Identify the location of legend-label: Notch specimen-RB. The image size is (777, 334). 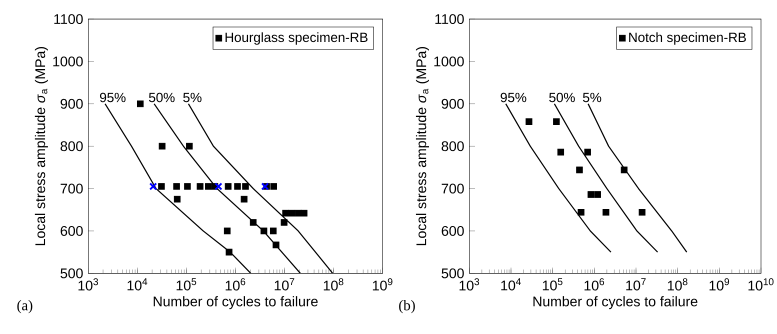
(687, 38).